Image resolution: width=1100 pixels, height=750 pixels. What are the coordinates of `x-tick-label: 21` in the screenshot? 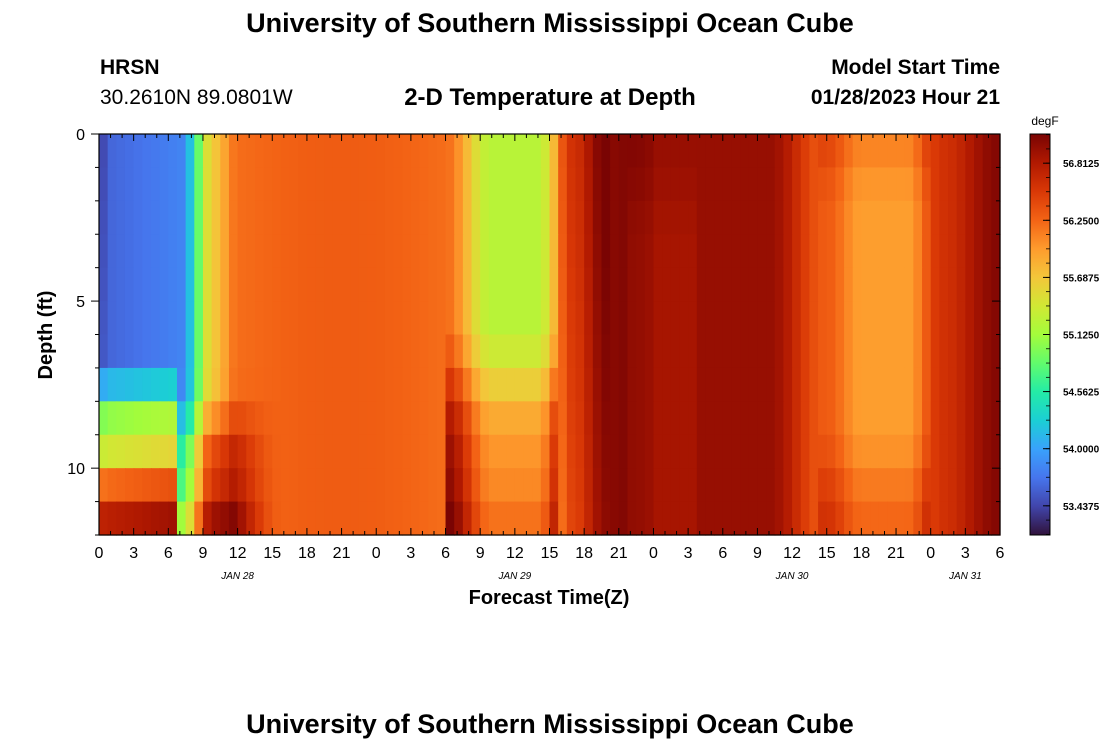 It's located at (342, 553).